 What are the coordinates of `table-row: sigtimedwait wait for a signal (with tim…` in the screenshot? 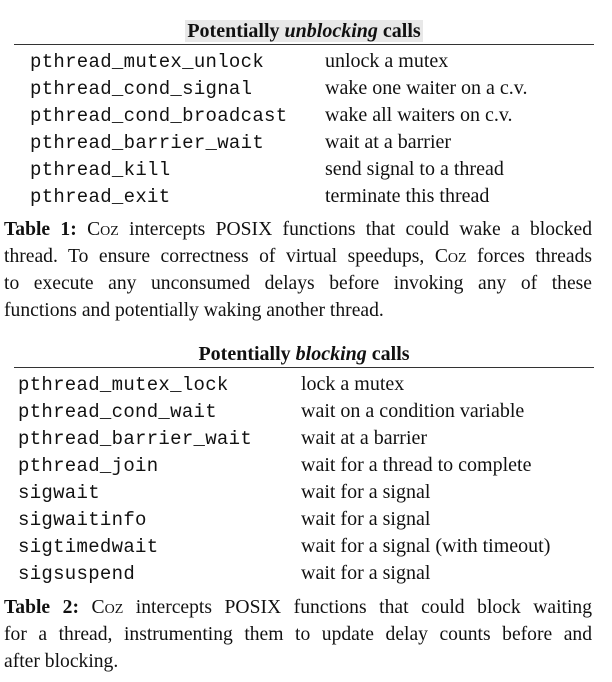 It's located at (304, 546).